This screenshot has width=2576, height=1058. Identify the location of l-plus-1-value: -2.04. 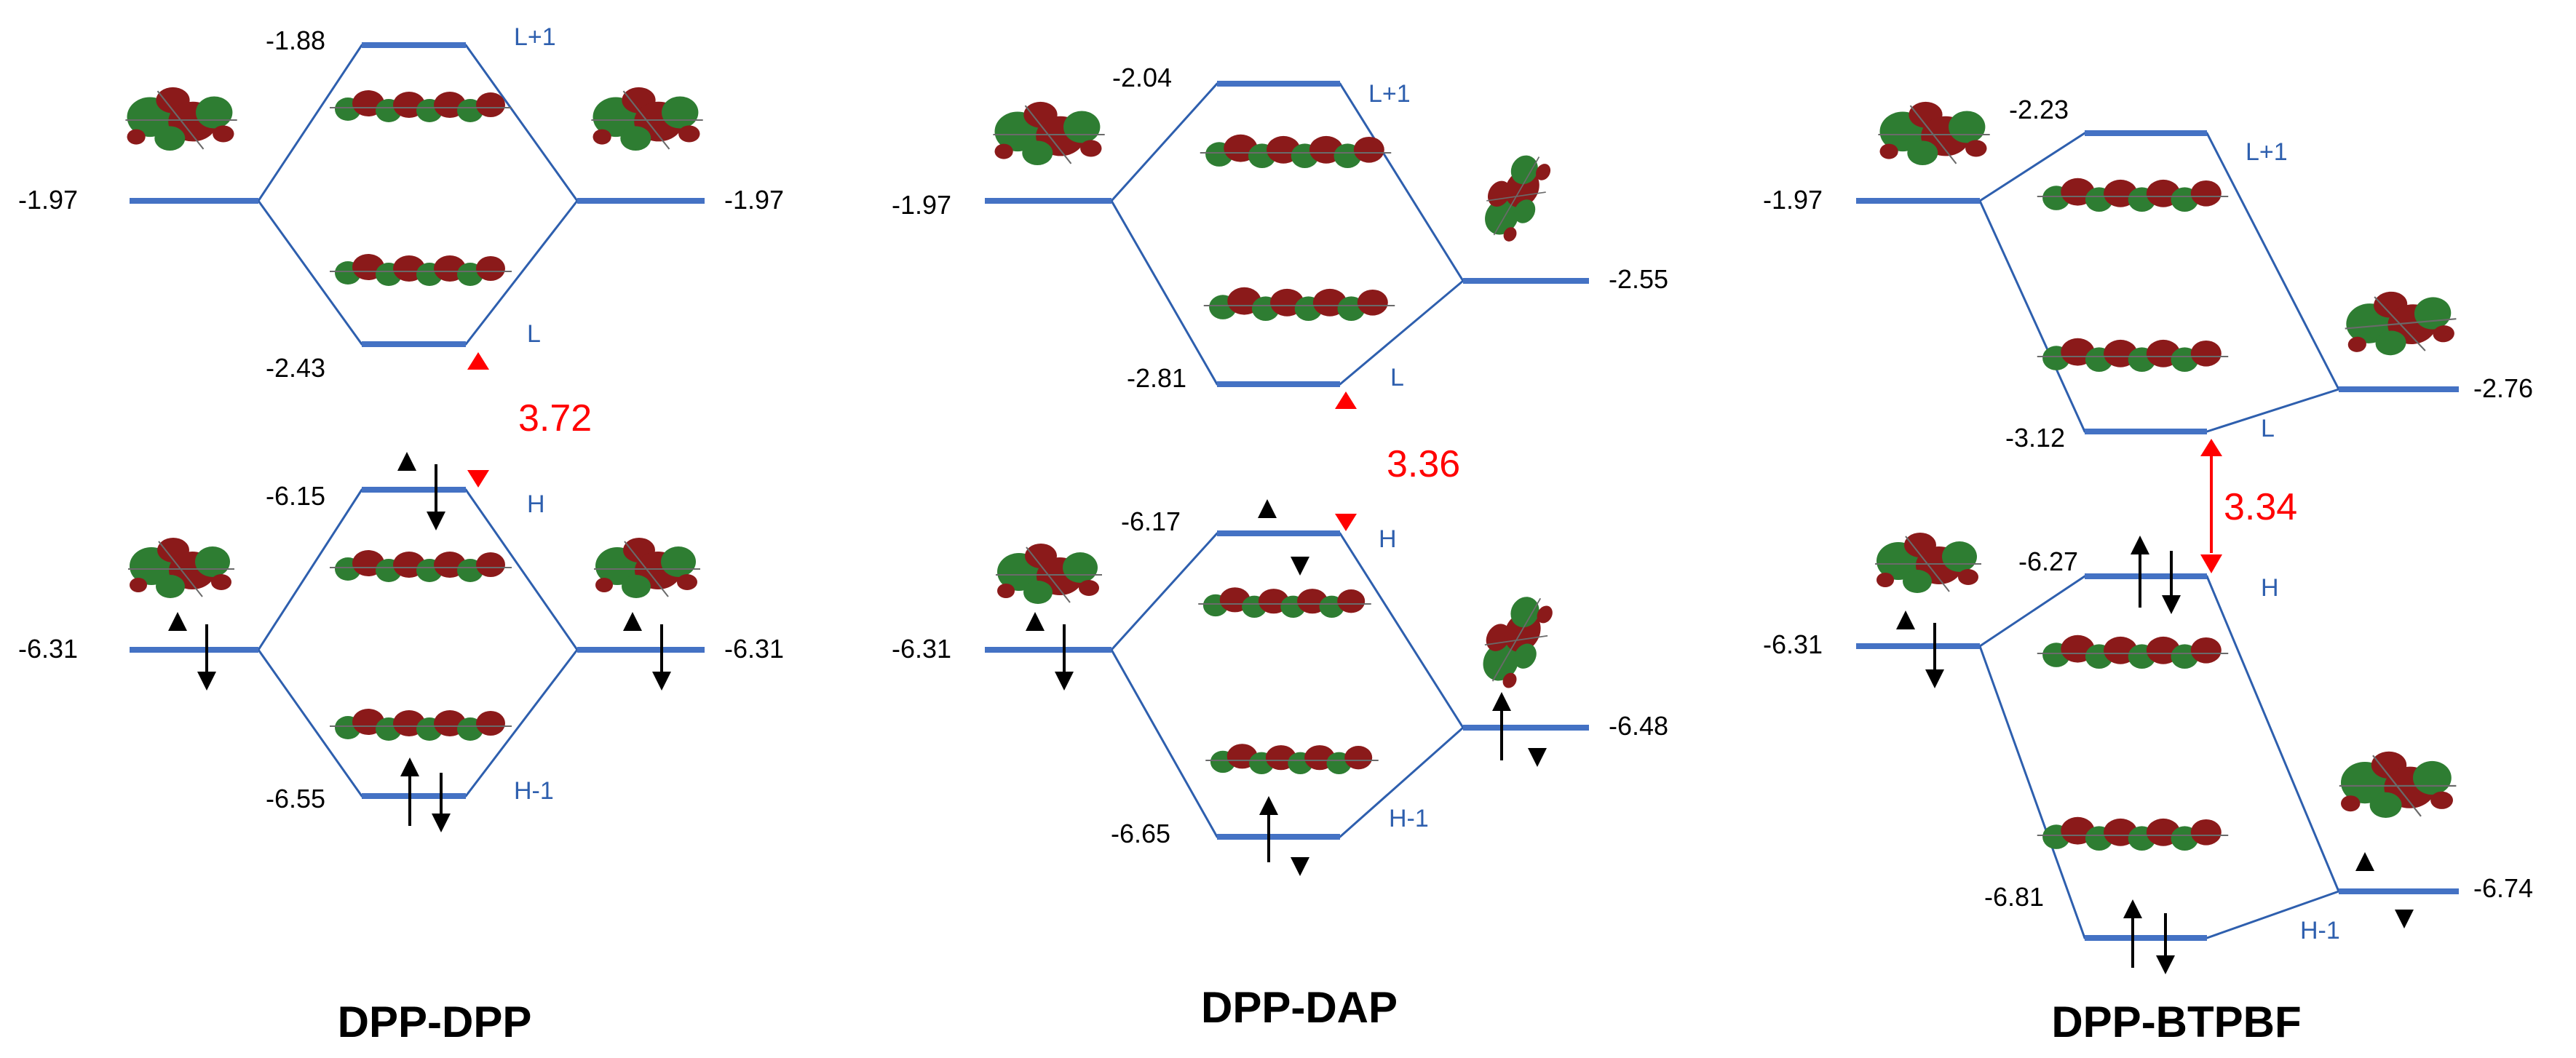
(1142, 77).